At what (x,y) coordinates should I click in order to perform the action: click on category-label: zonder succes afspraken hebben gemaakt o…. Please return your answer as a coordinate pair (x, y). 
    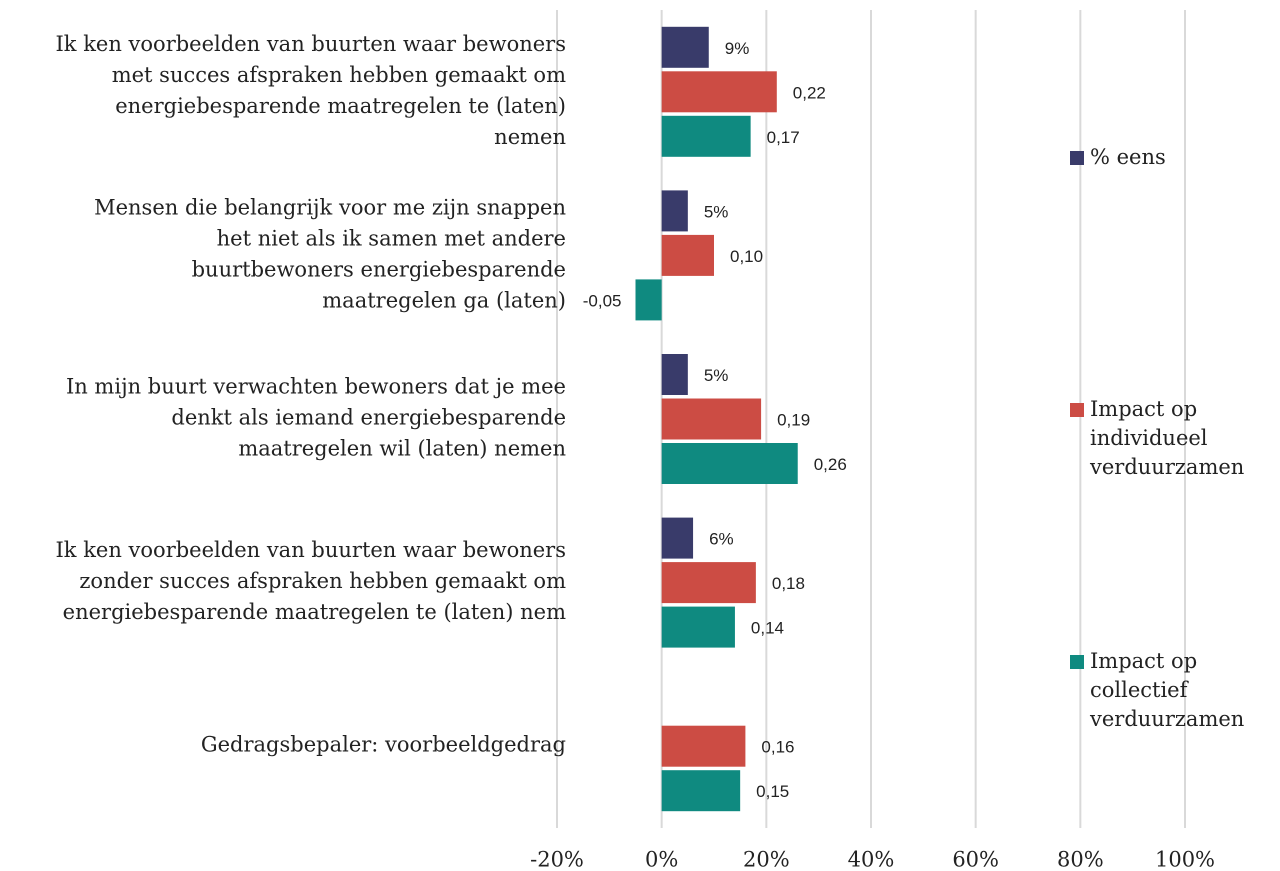
    Looking at the image, I should click on (322, 581).